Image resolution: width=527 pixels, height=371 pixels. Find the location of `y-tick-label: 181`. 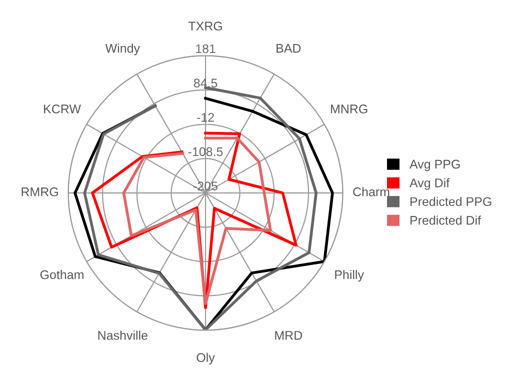

y-tick-label: 181 is located at coordinates (206, 49).